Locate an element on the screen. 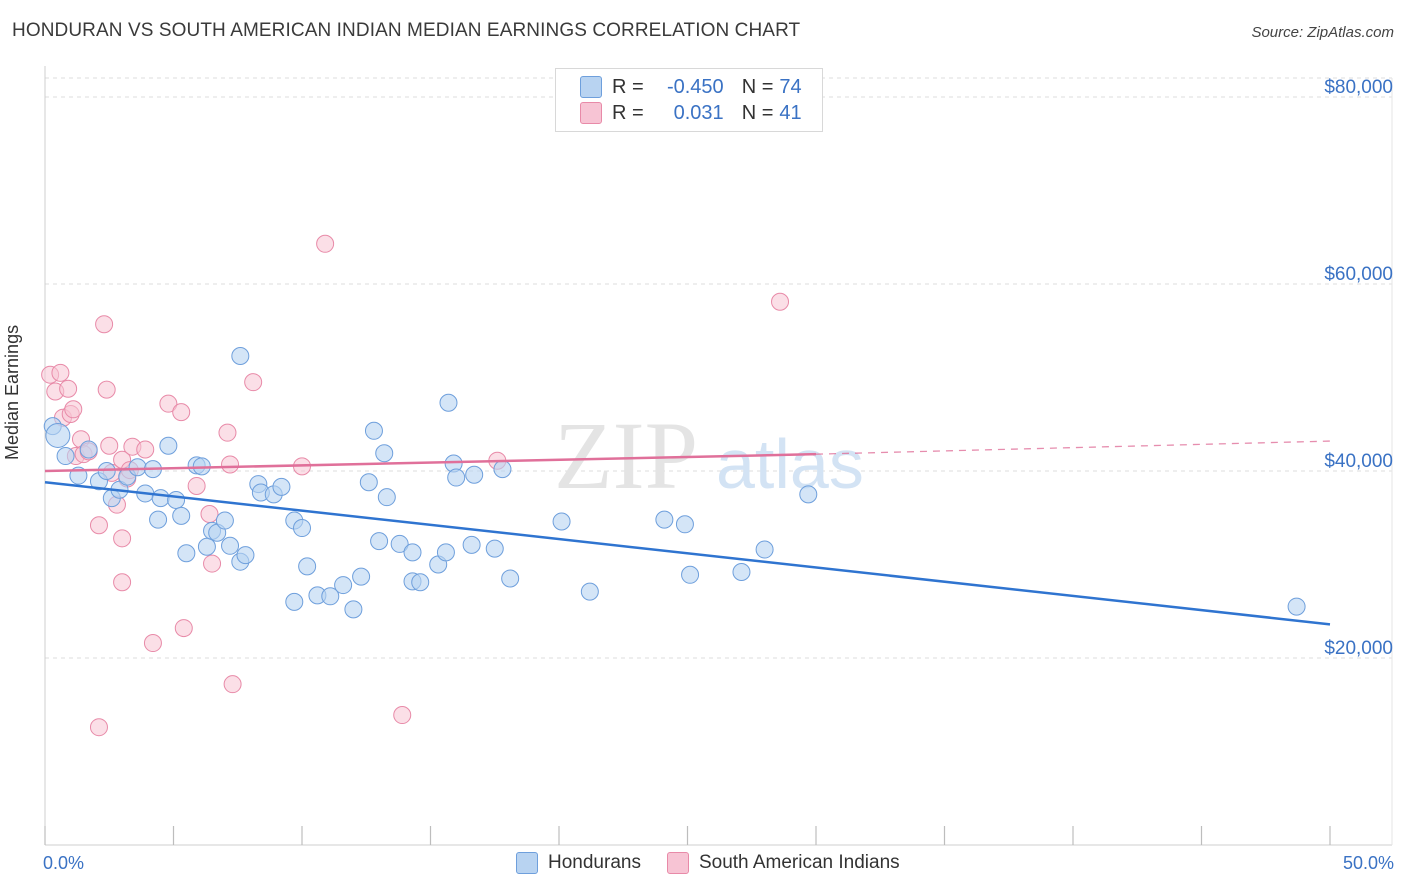  trend-line-hondurans is located at coordinates (687, 553).